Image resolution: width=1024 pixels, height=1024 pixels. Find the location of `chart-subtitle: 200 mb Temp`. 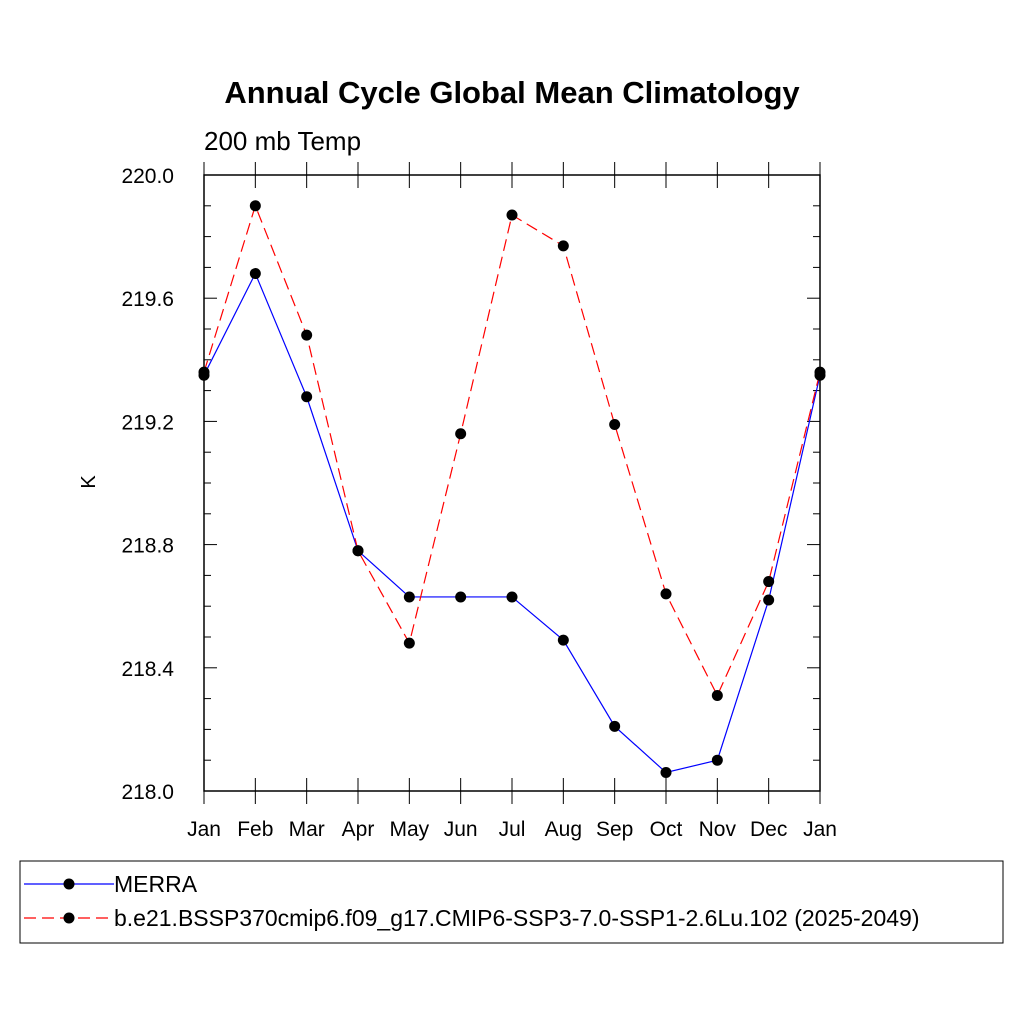

chart-subtitle: 200 mb Temp is located at coordinates (282, 141).